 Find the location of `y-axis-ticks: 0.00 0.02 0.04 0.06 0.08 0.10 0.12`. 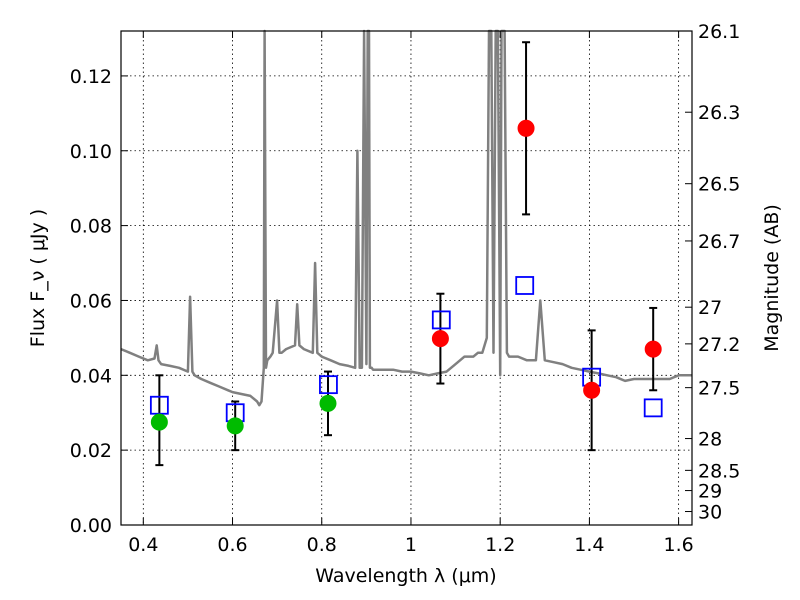

y-axis-ticks: 0.00 0.02 0.04 0.06 0.08 0.10 0.12 is located at coordinates (99, 301).